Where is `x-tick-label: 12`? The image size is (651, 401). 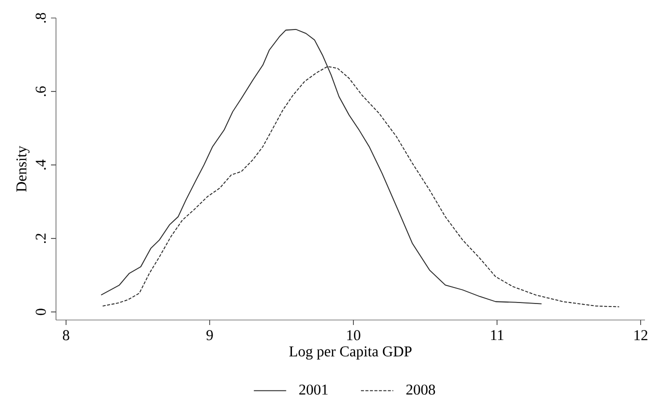 x-tick-label: 12 is located at coordinates (641, 335).